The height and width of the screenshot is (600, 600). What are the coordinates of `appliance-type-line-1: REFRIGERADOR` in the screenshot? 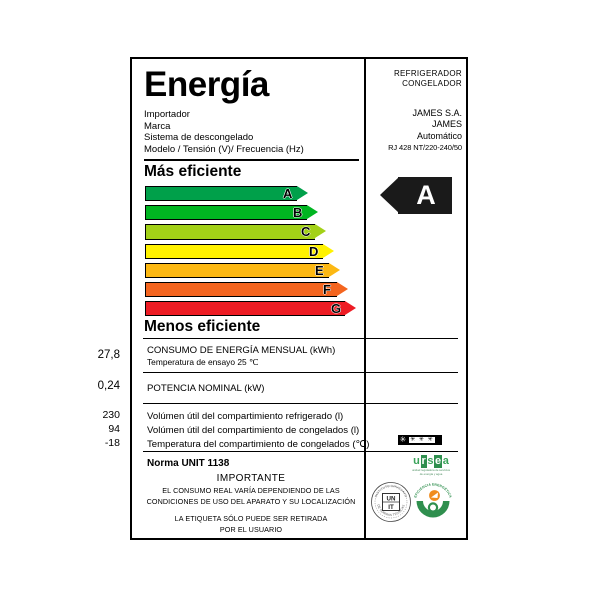 It's located at (427, 73).